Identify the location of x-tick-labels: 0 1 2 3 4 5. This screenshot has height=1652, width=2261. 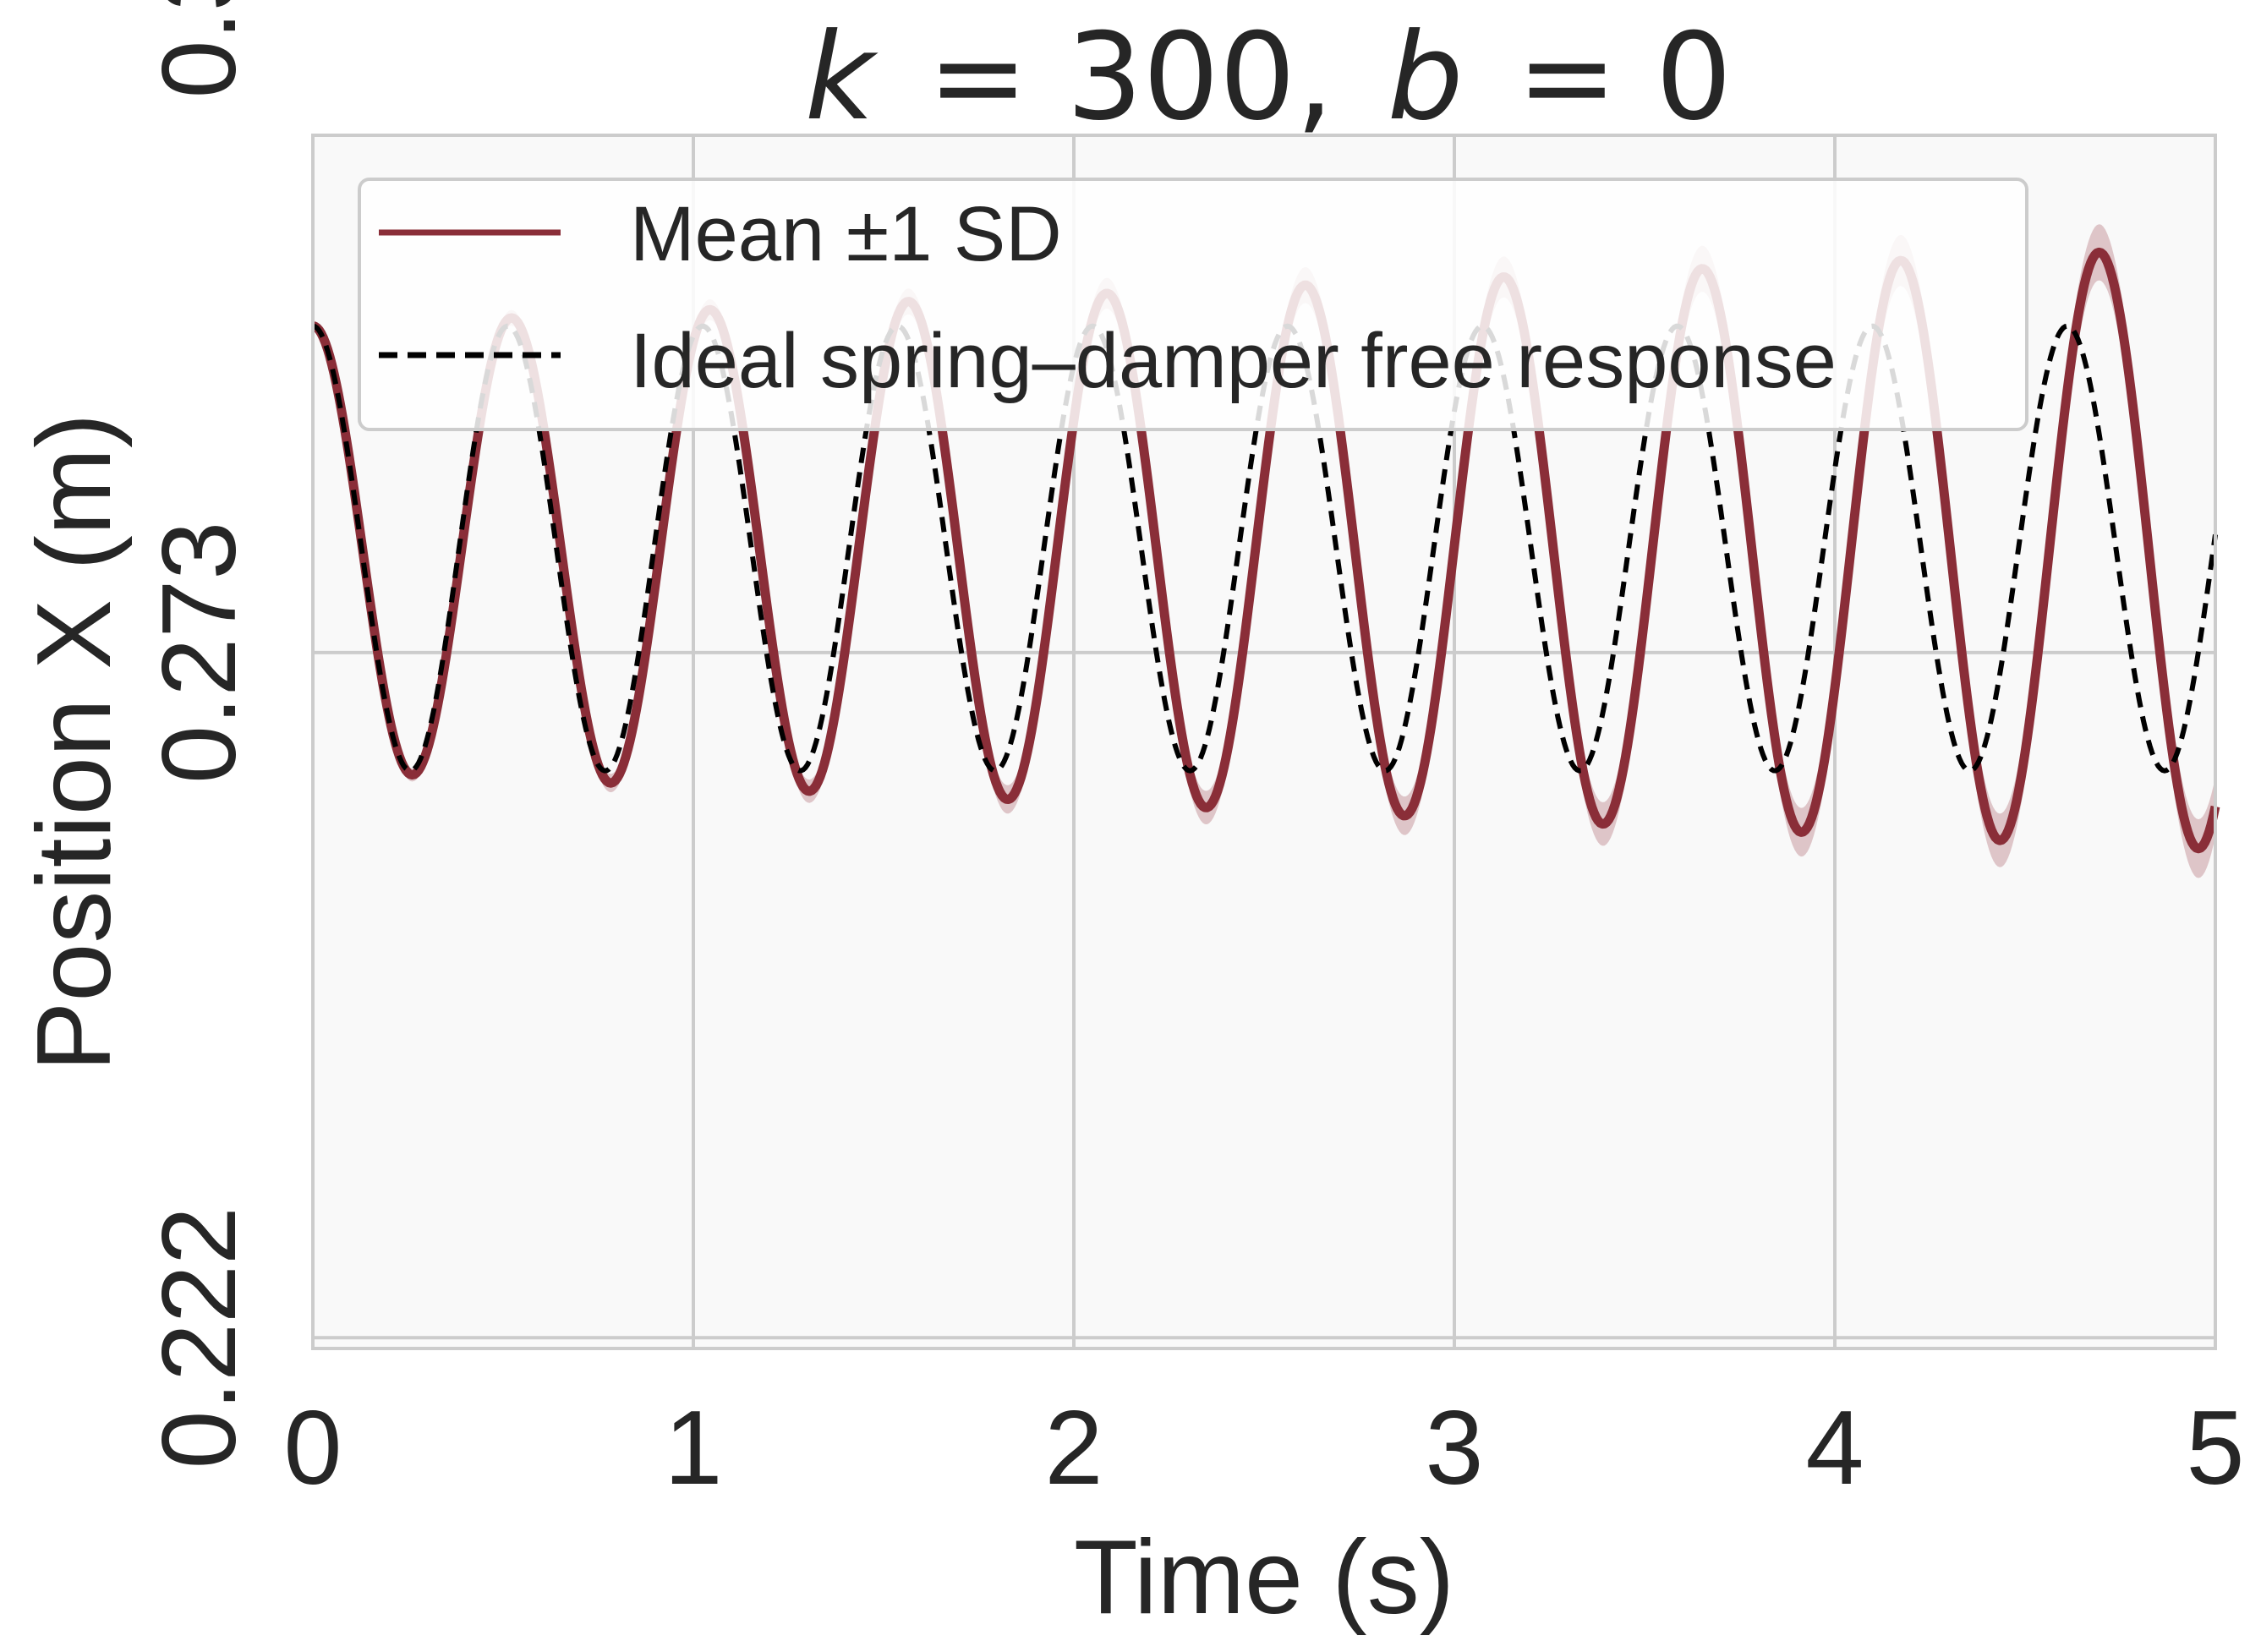
(1264, 1448).